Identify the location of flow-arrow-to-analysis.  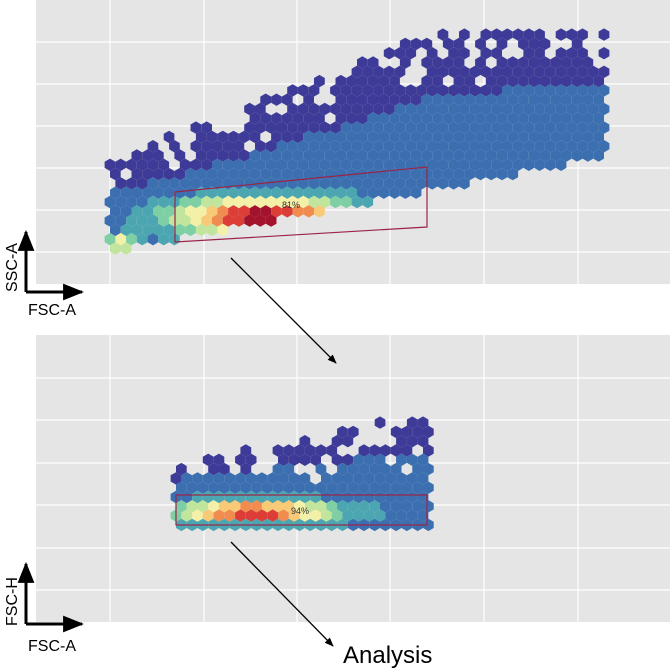
(282, 594).